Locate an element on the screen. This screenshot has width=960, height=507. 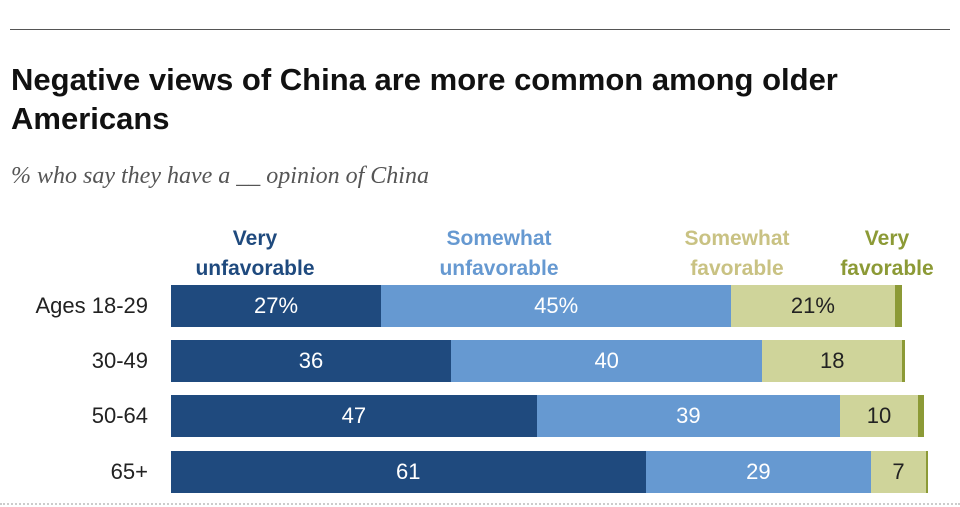
bar-segment-somewhat-favorable: 18 is located at coordinates (832, 361).